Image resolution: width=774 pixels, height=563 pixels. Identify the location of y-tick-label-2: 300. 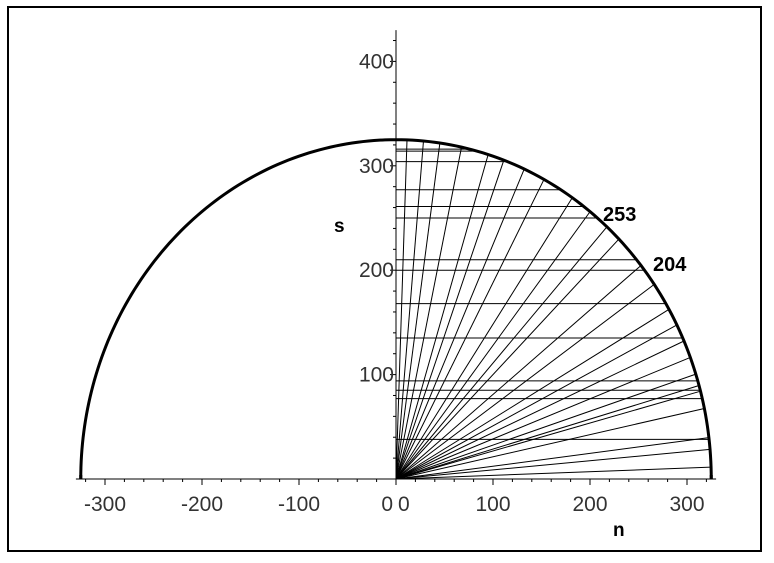
(376, 166).